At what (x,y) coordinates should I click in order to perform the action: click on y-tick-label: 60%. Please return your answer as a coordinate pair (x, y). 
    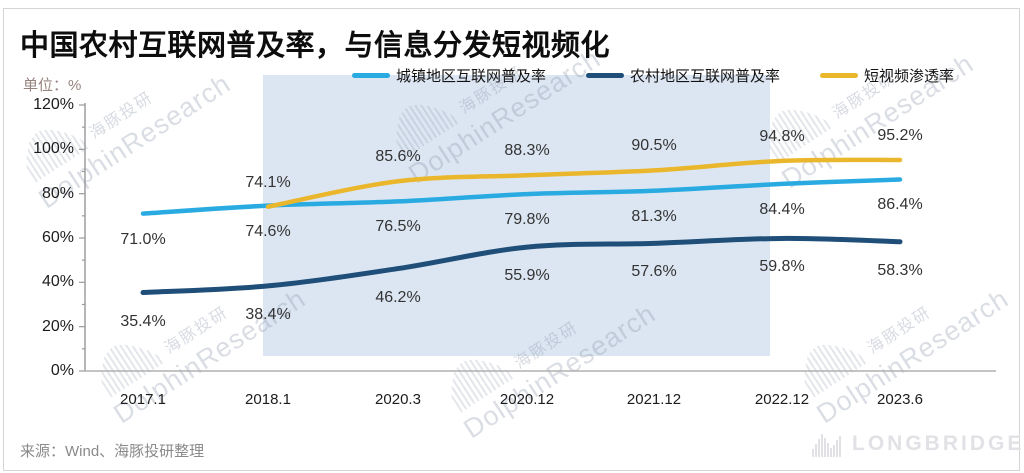
    Looking at the image, I should click on (57, 237).